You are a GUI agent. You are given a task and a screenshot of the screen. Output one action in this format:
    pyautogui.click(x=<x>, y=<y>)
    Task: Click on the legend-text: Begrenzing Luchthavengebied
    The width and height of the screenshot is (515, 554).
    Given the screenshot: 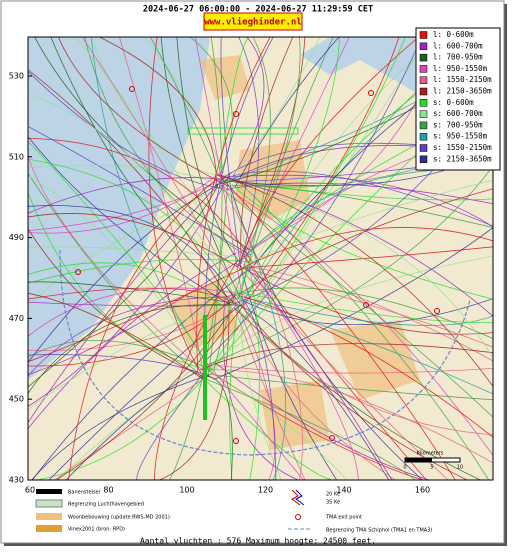 What is the action you would take?
    pyautogui.click(x=106, y=505)
    